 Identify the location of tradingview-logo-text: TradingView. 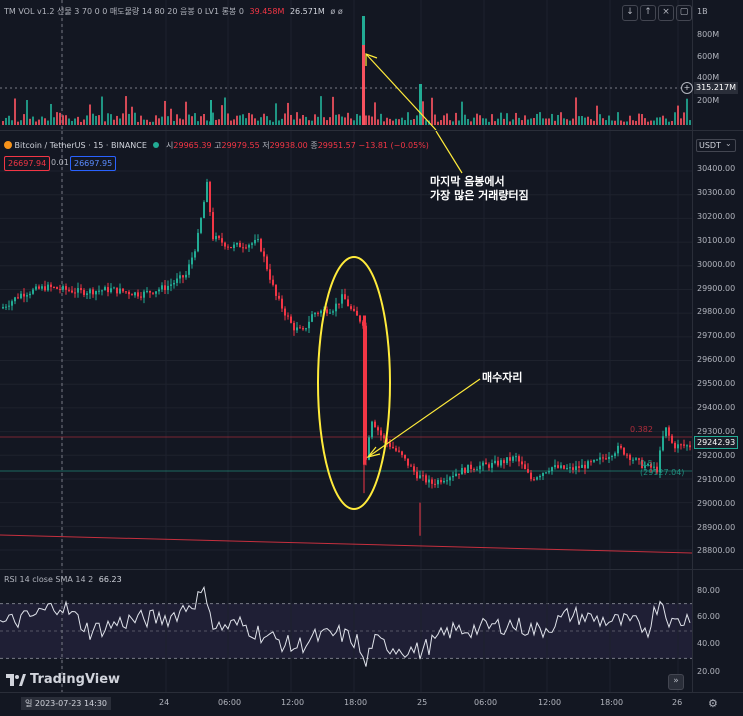
(75, 679).